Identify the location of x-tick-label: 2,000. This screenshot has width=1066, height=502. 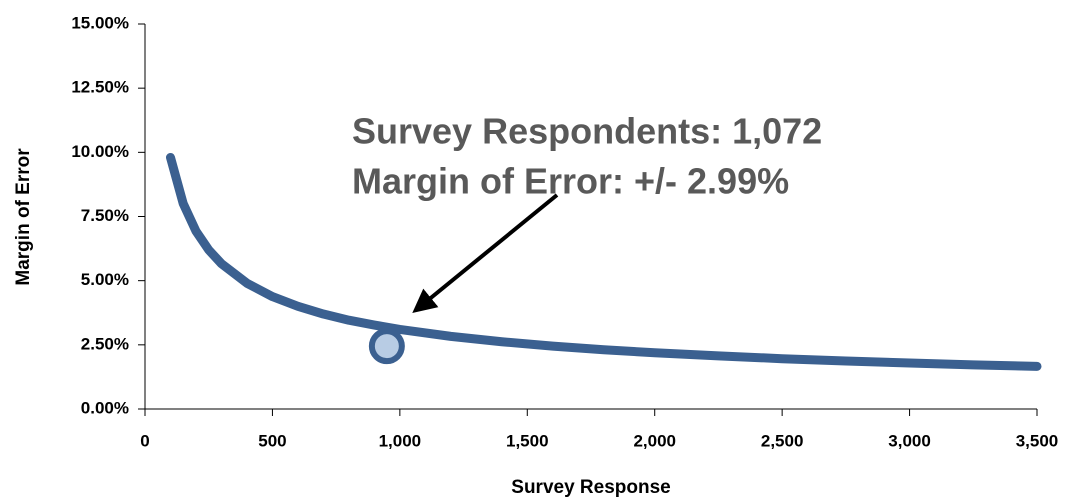
(654, 440).